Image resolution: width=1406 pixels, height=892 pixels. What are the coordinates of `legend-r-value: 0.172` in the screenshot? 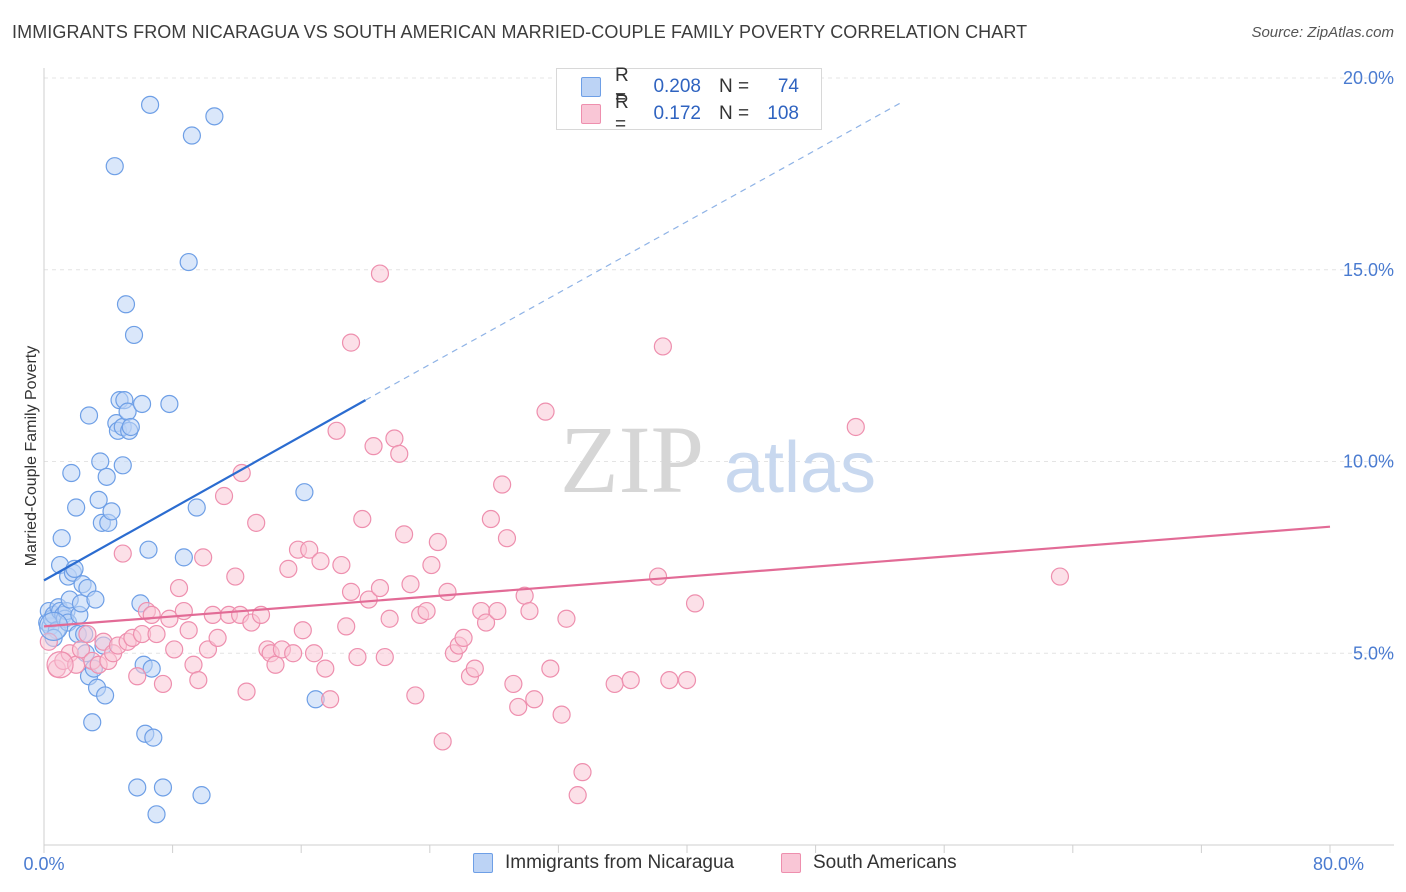 It's located at (677, 113).